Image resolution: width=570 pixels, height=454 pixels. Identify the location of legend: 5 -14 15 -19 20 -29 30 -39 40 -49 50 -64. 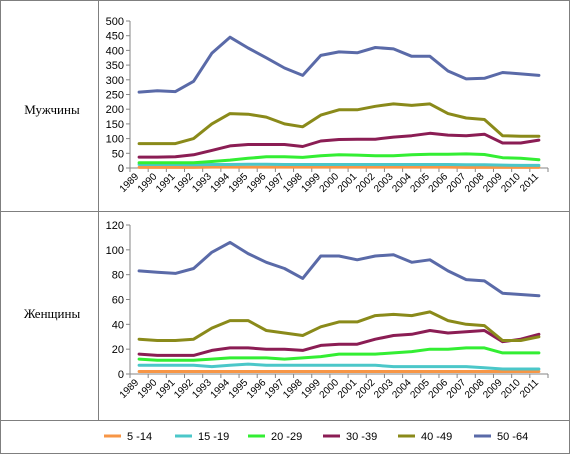
(316, 437).